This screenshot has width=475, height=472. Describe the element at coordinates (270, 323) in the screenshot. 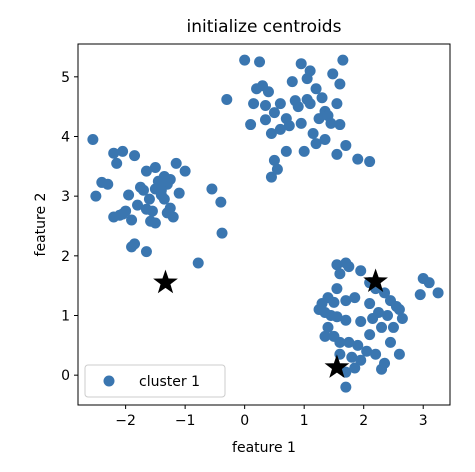

I see `centroid-markers` at that location.